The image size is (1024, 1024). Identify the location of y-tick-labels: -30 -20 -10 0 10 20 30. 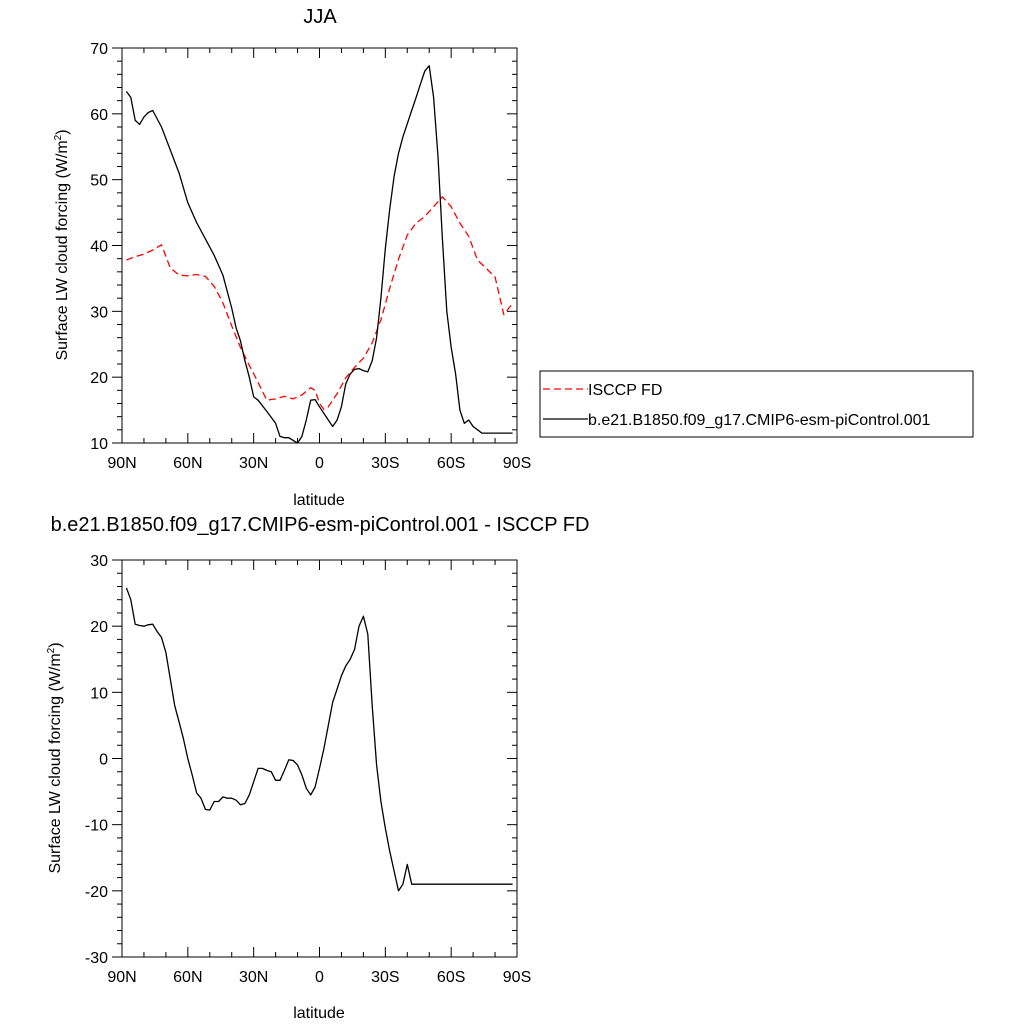
(96, 760).